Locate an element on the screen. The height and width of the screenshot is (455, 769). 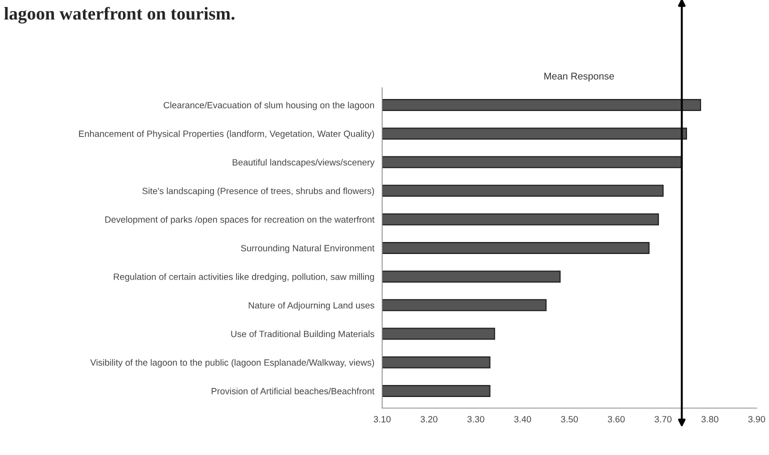
y-tick-label: Provision of Artificial beaches/Beachfront is located at coordinates (293, 391).